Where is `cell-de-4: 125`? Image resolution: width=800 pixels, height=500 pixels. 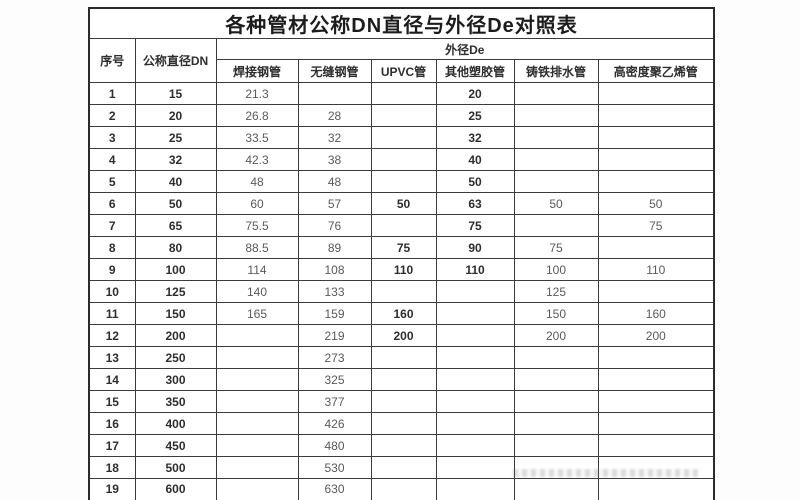
cell-de-4: 125 is located at coordinates (556, 291).